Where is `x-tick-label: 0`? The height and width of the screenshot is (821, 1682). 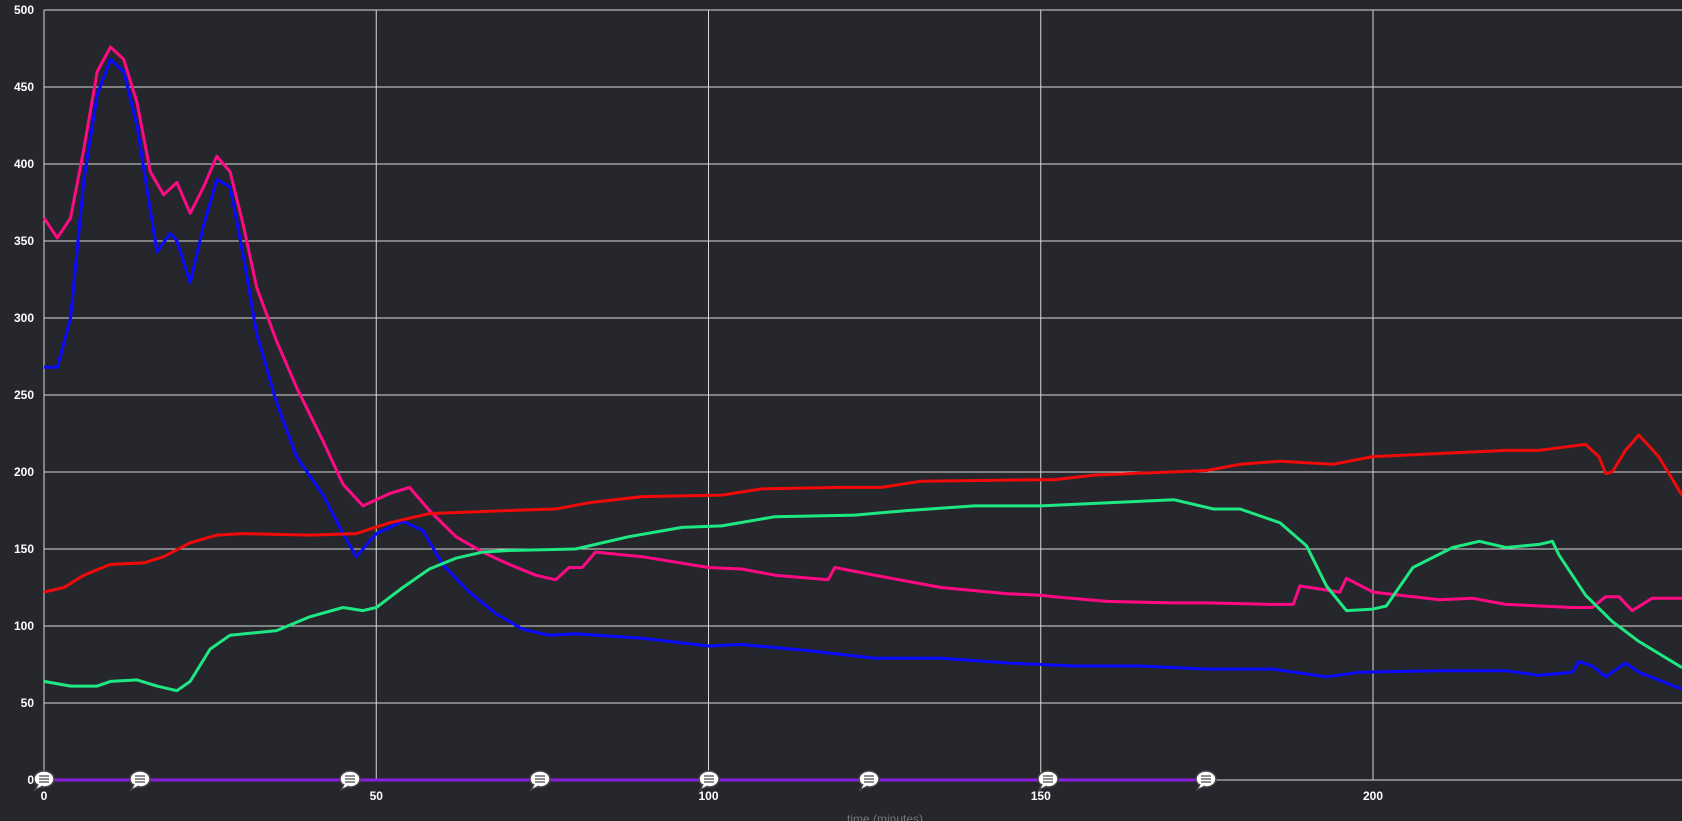
x-tick-label: 0 is located at coordinates (44, 796).